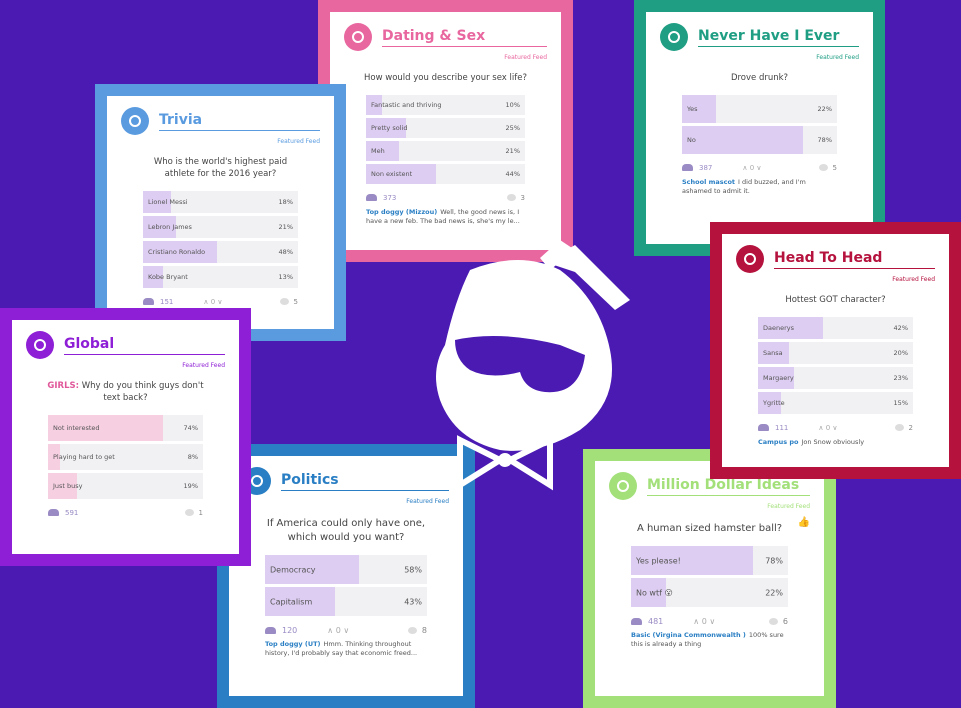 The width and height of the screenshot is (961, 708). I want to click on card-title: Trivia, so click(239, 121).